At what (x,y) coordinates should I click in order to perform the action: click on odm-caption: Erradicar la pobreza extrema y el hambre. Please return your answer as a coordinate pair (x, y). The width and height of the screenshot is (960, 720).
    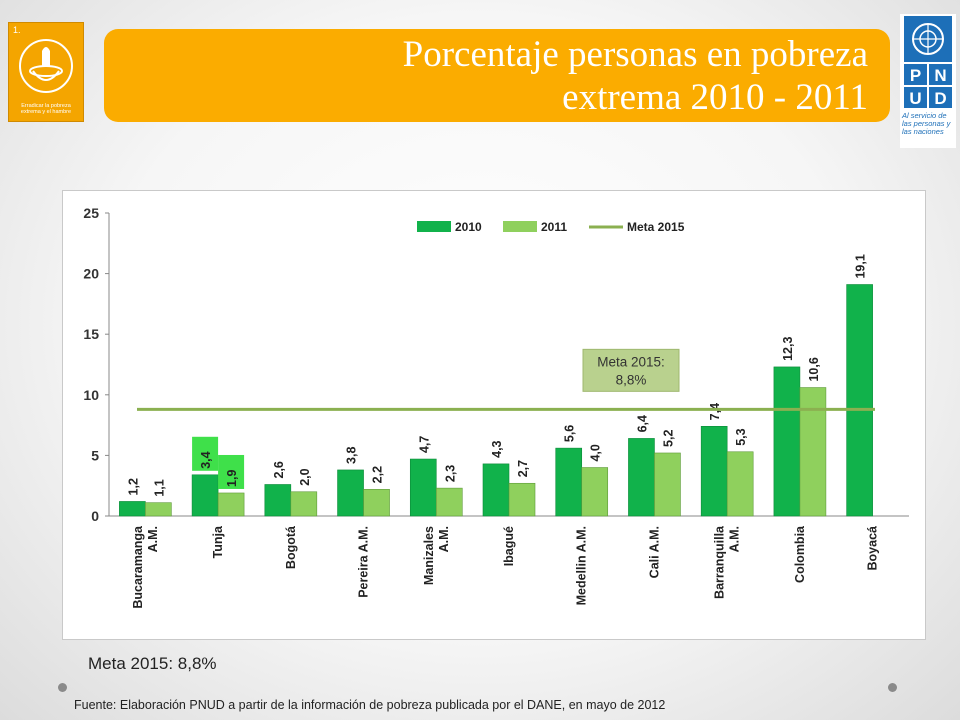
    Looking at the image, I should click on (46, 109).